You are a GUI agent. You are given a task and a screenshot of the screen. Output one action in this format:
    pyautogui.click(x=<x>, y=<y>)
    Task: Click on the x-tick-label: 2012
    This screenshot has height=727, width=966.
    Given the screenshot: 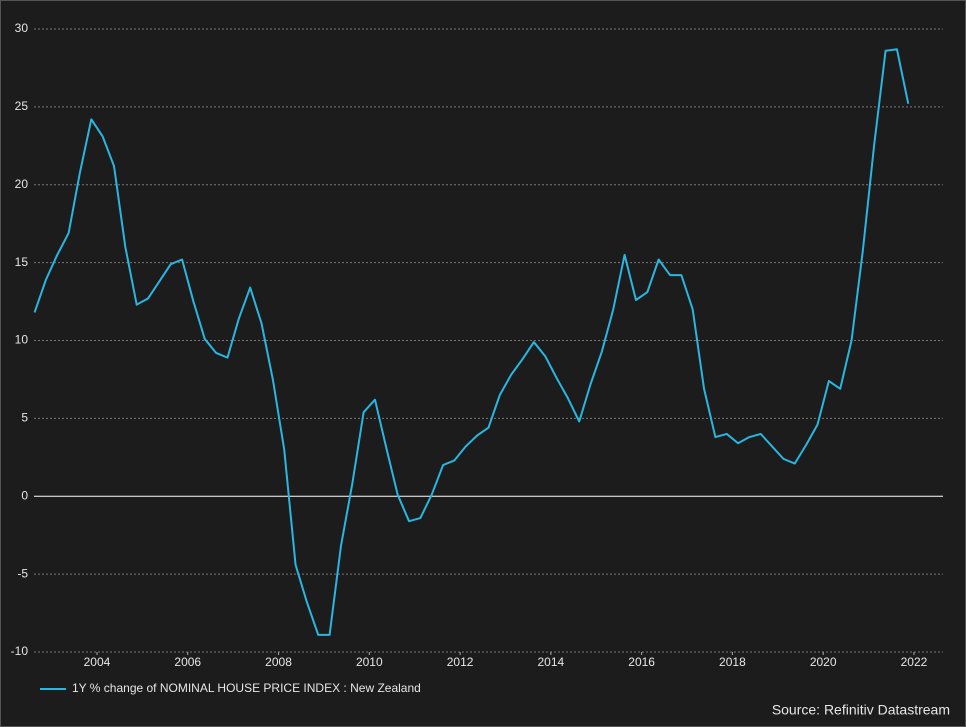 What is the action you would take?
    pyautogui.click(x=460, y=662)
    